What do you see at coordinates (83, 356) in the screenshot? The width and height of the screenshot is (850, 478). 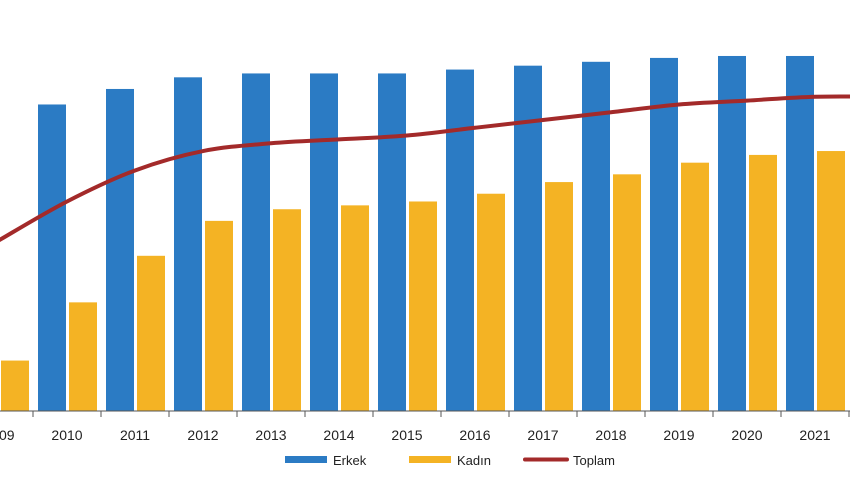 I see `bar-kadin-2010` at bounding box center [83, 356].